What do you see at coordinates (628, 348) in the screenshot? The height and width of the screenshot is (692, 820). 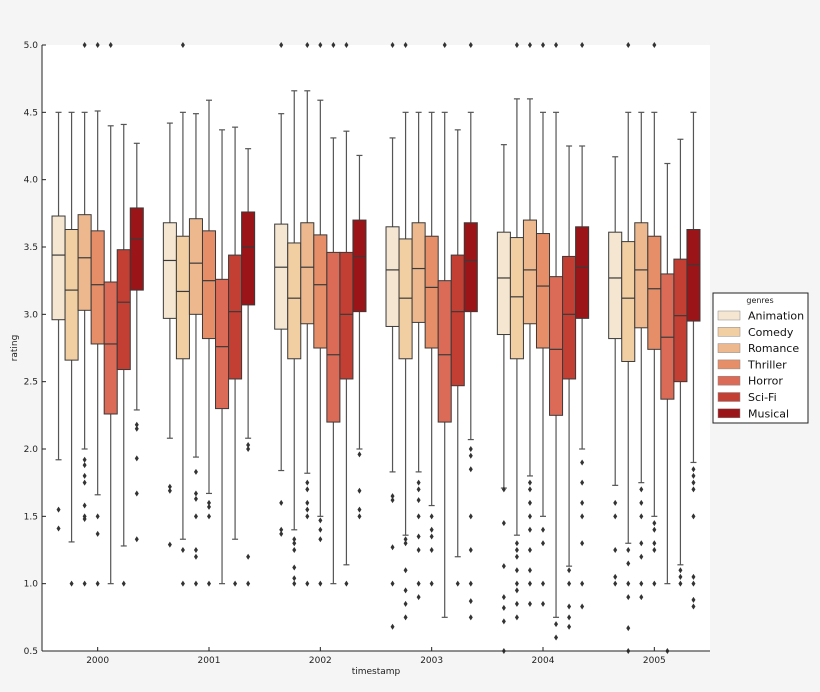 I see `box-comedy-2005` at bounding box center [628, 348].